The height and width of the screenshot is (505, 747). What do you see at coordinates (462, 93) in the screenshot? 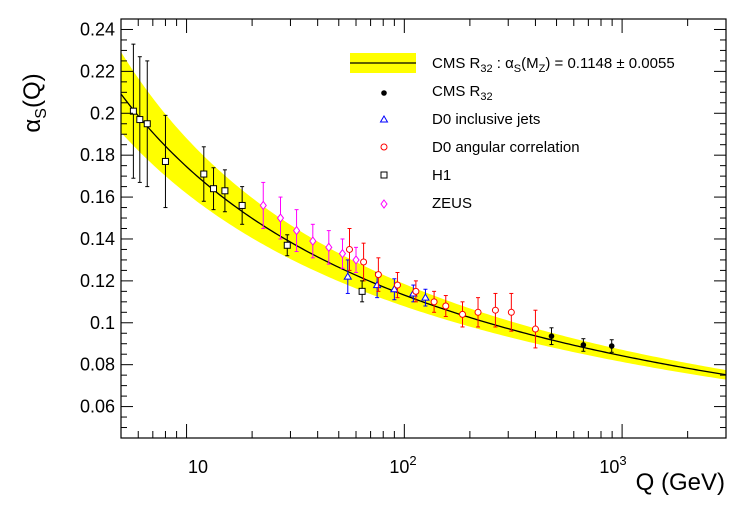
I see `legend-label-cms: CMS R32` at bounding box center [462, 93].